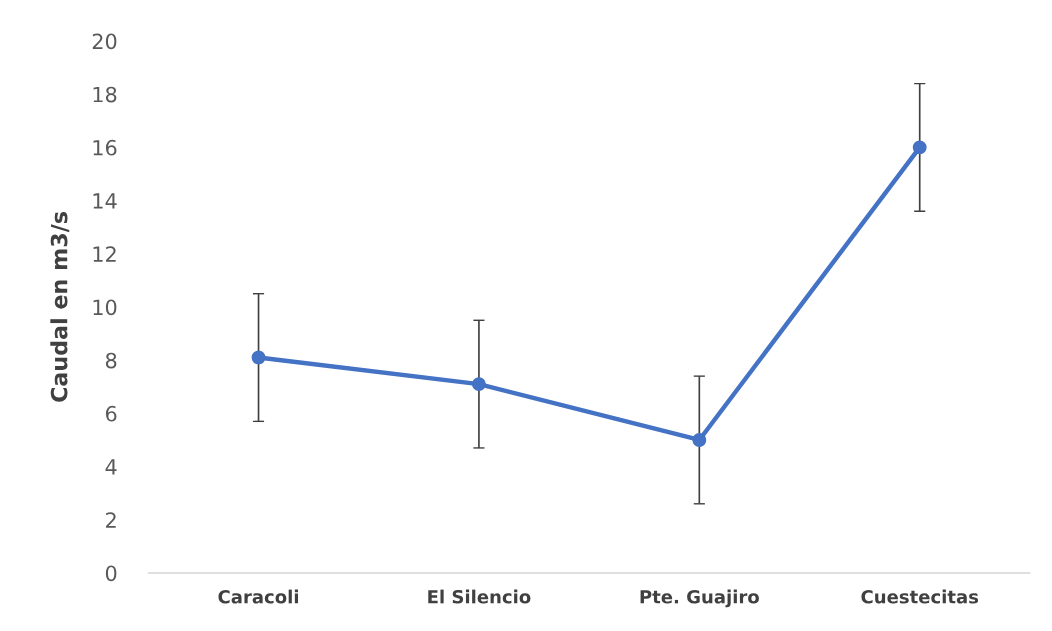  Describe the element at coordinates (105, 147) in the screenshot. I see `y-tick-label: 16` at that location.